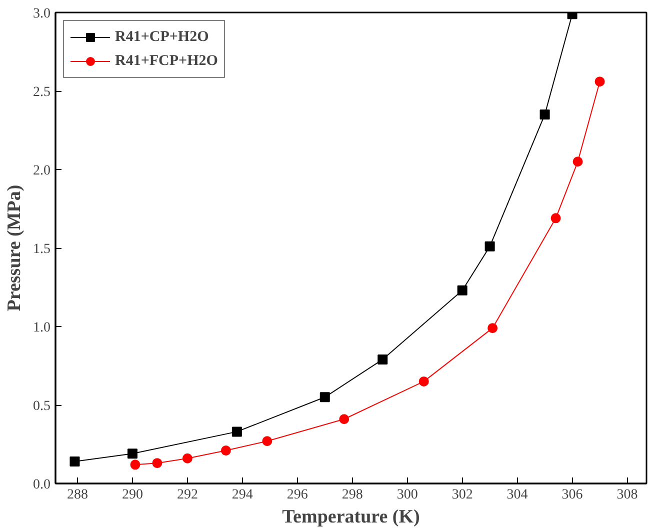  I want to click on y-tick-label: 0.0, so click(41, 485).